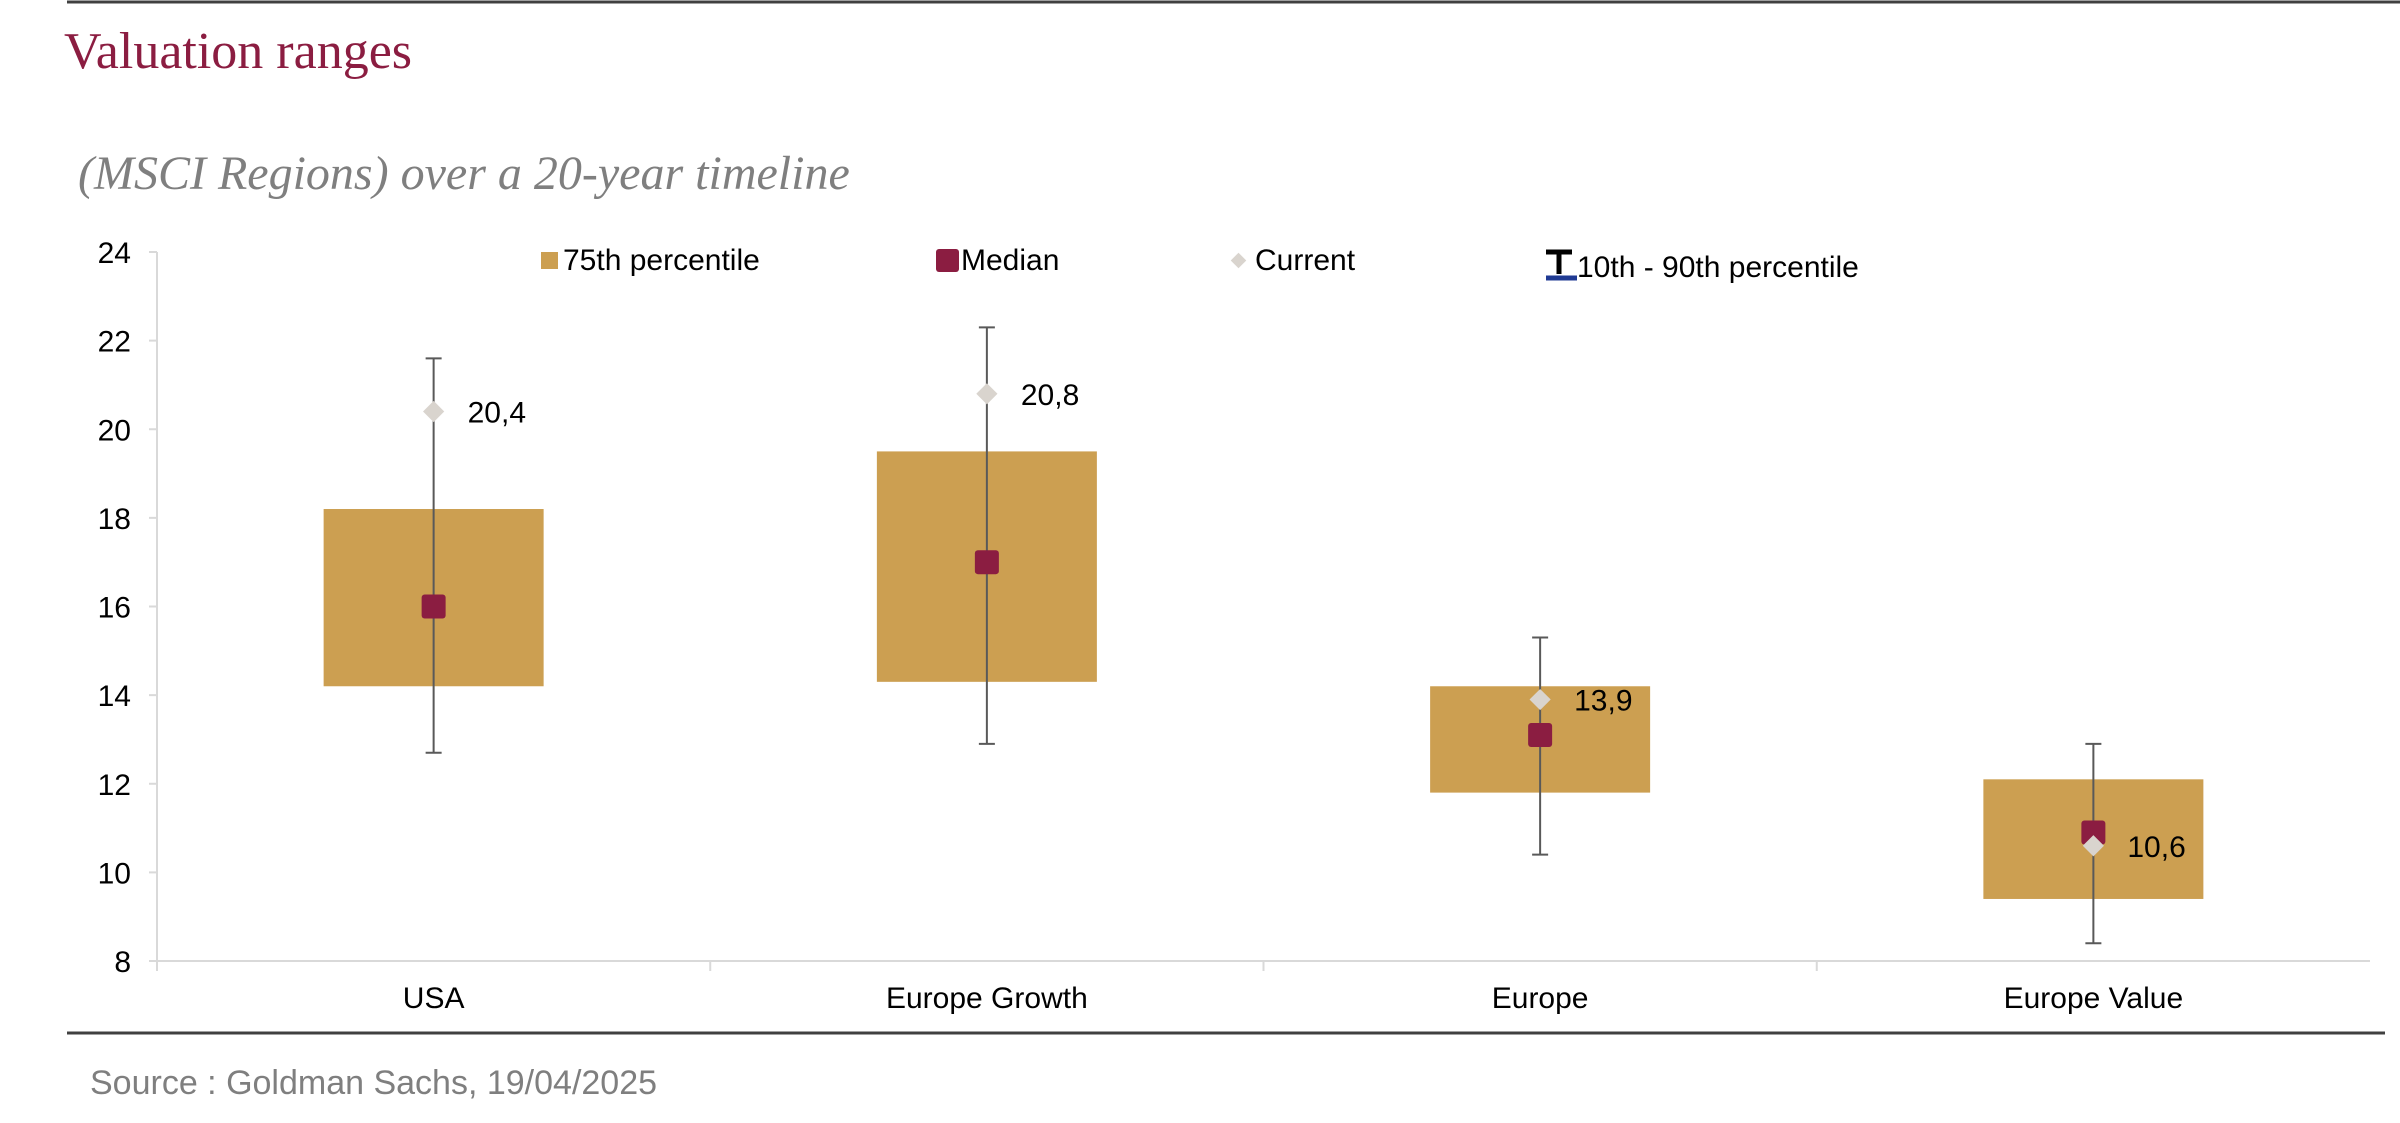  I want to click on chart-subtitle: (MSCI Regions) over a 20-year timeline, so click(464, 173).